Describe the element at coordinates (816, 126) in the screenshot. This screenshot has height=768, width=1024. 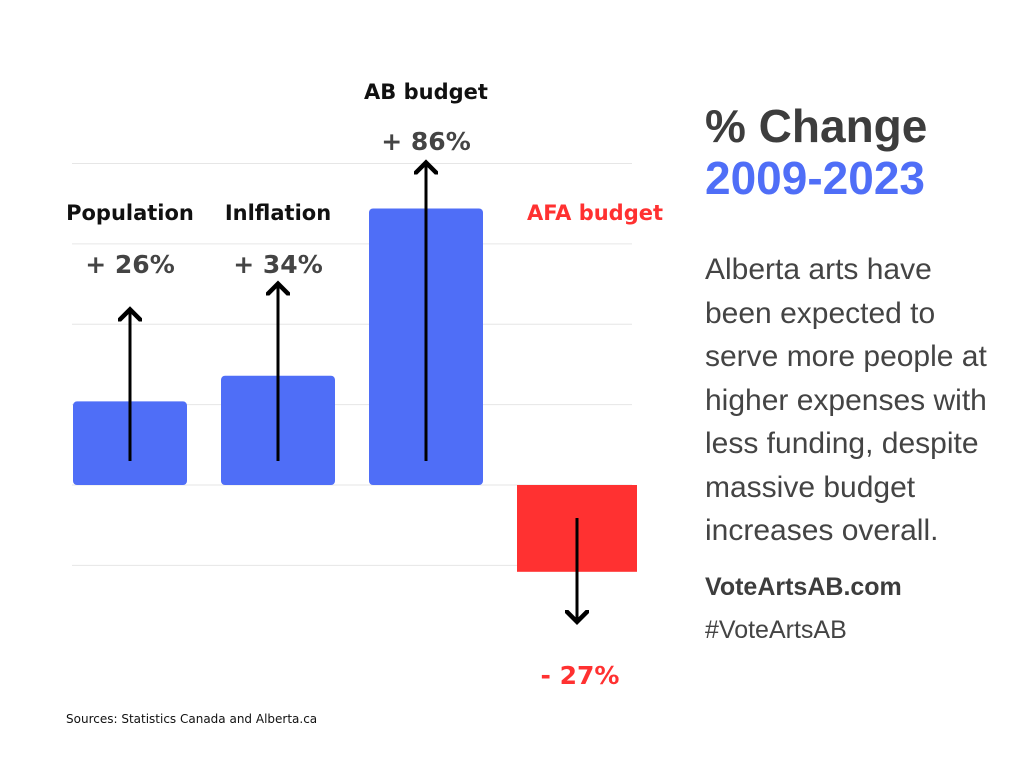
I see `title-percent-change: % Change` at that location.